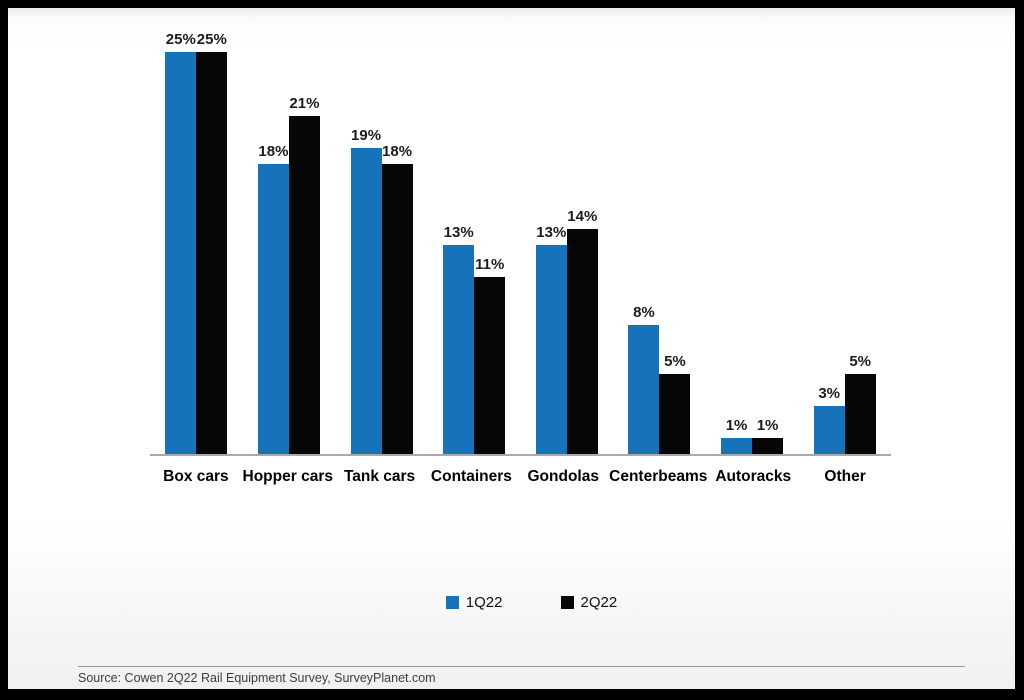  Describe the element at coordinates (737, 435) in the screenshot. I see `bar-1q22: 1%` at that location.